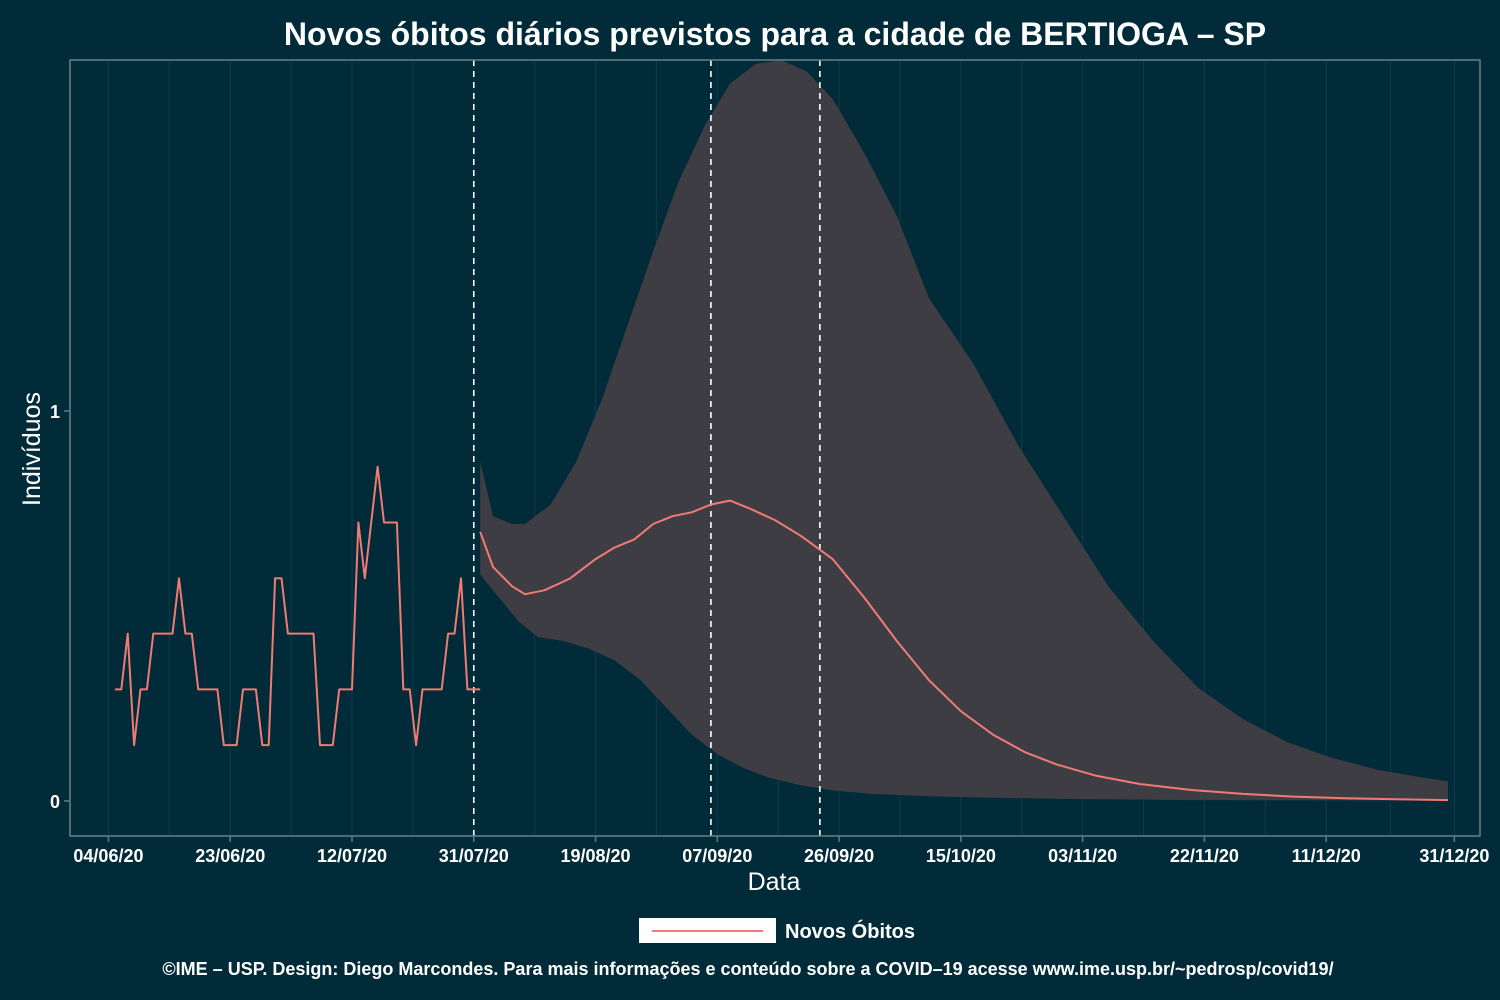 This screenshot has width=1500, height=1000. I want to click on x-tick-label: 31/12/20, so click(1454, 856).